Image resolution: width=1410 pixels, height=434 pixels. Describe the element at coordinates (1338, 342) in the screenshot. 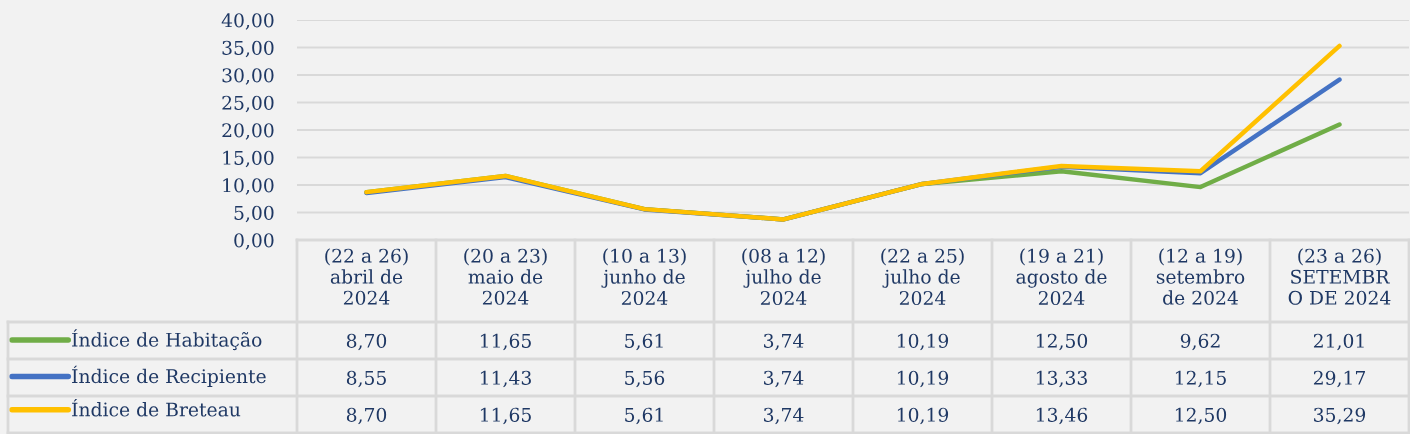

I see `data-label: 21,01` at that location.